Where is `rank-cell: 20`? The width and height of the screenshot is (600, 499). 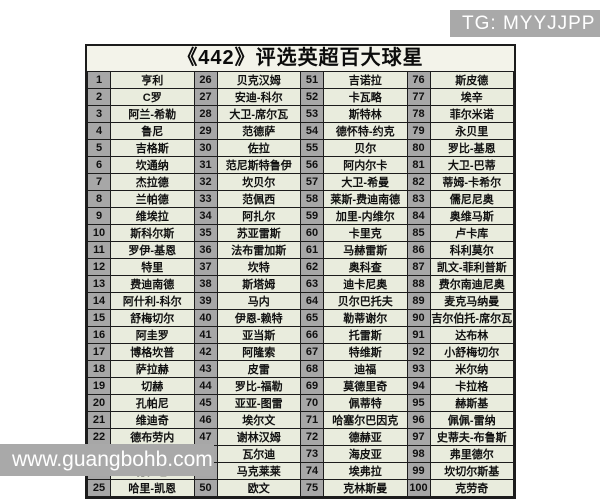
rank-cell: 20 is located at coordinates (99, 403).